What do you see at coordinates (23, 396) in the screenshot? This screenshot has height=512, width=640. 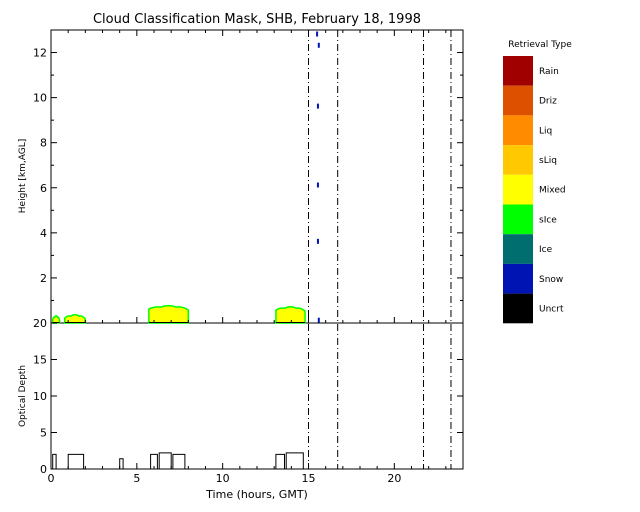 I see `depth-y-axis-label: Optical Depth` at bounding box center [23, 396].